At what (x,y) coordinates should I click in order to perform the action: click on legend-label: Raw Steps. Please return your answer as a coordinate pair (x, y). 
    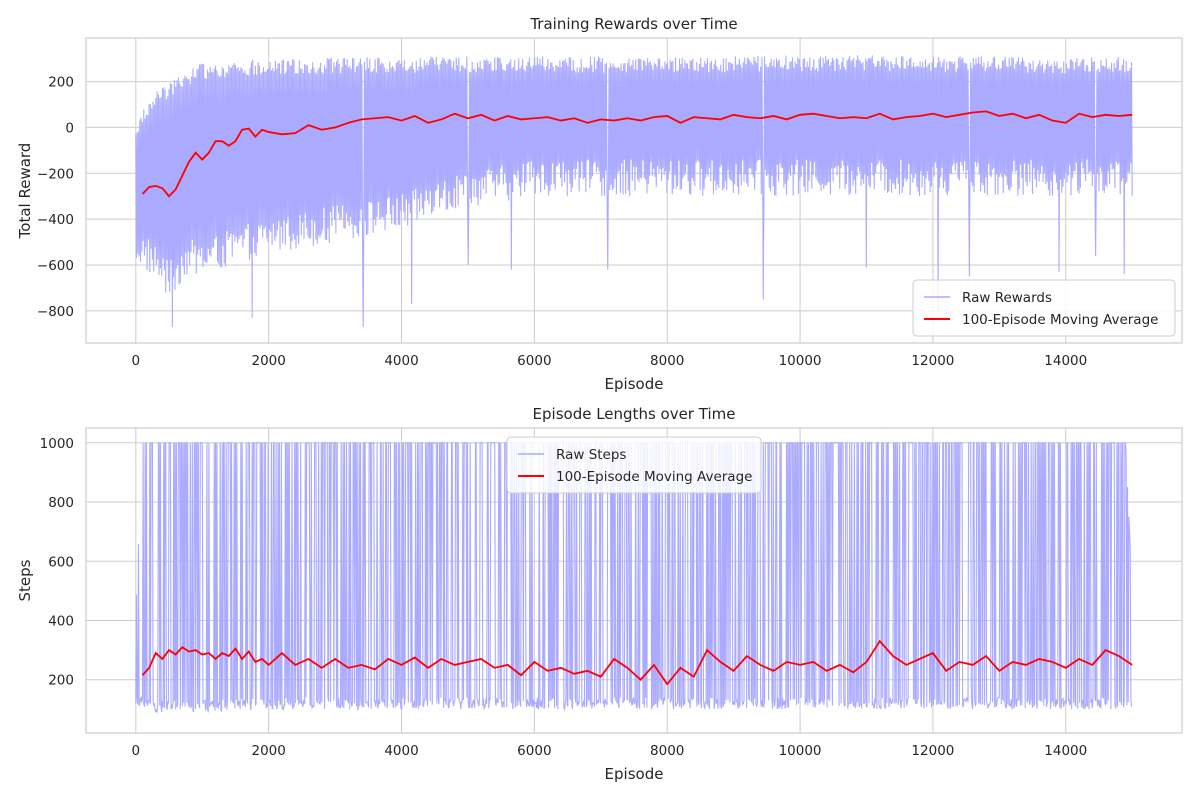
    Looking at the image, I should click on (591, 455).